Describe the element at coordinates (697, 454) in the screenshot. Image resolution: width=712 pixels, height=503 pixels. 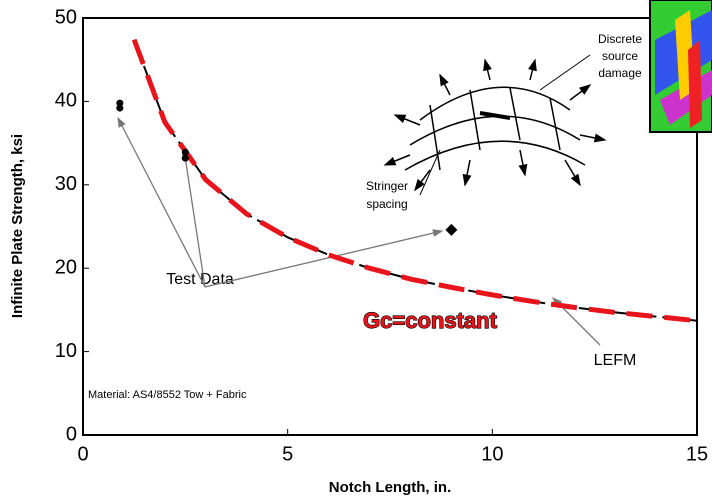
I see `x-tick-label: 15` at that location.